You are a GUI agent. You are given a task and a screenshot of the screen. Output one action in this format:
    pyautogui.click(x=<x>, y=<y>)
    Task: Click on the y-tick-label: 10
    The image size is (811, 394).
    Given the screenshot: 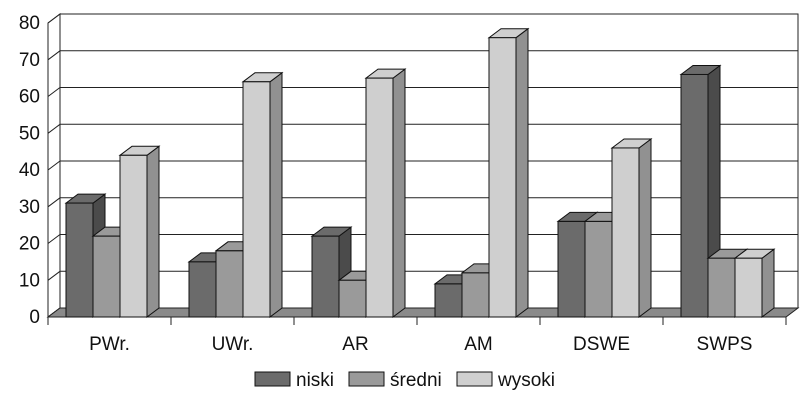 What is the action you would take?
    pyautogui.click(x=29, y=280)
    